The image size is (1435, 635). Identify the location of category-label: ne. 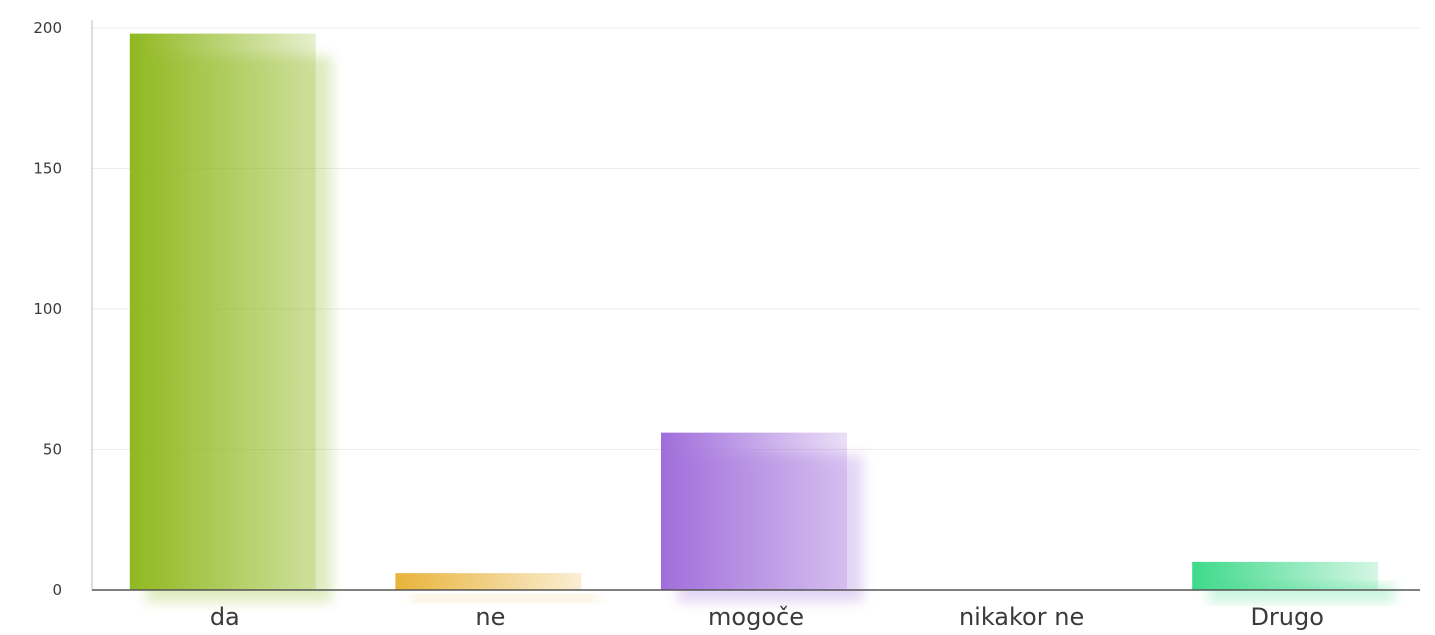
(490, 617).